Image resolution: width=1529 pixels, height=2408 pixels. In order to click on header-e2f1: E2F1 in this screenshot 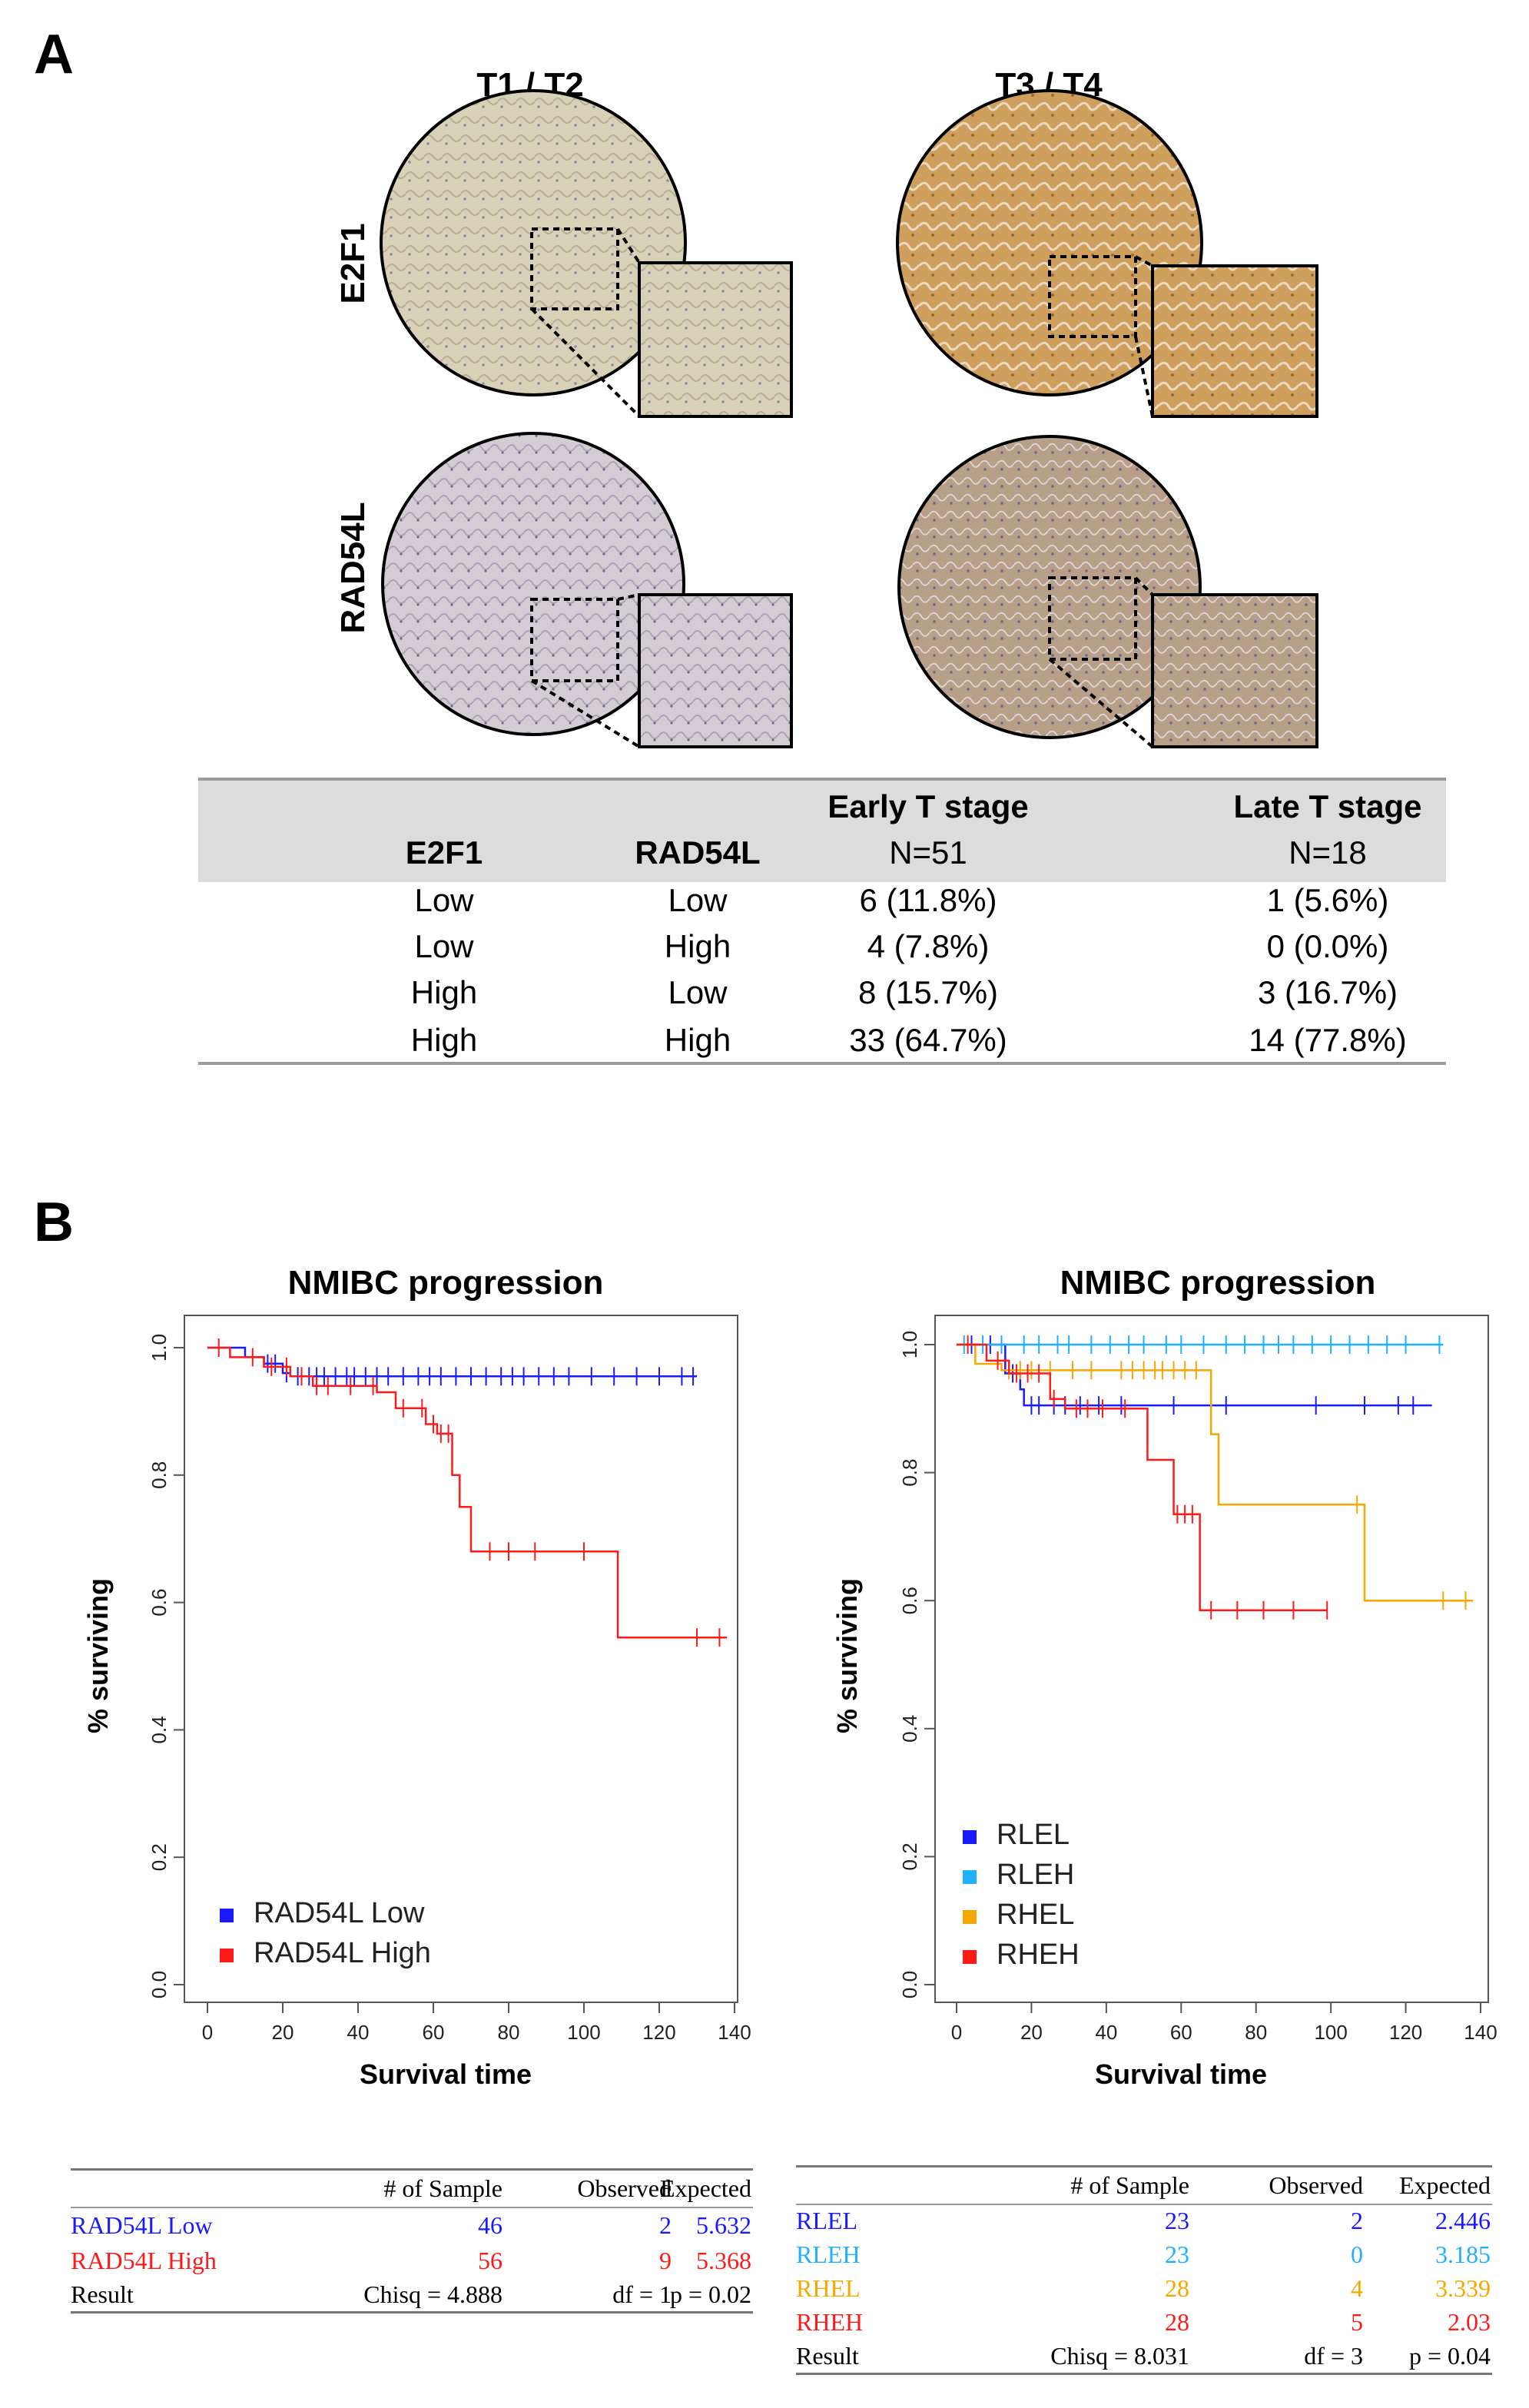, I will do `click(444, 852)`.